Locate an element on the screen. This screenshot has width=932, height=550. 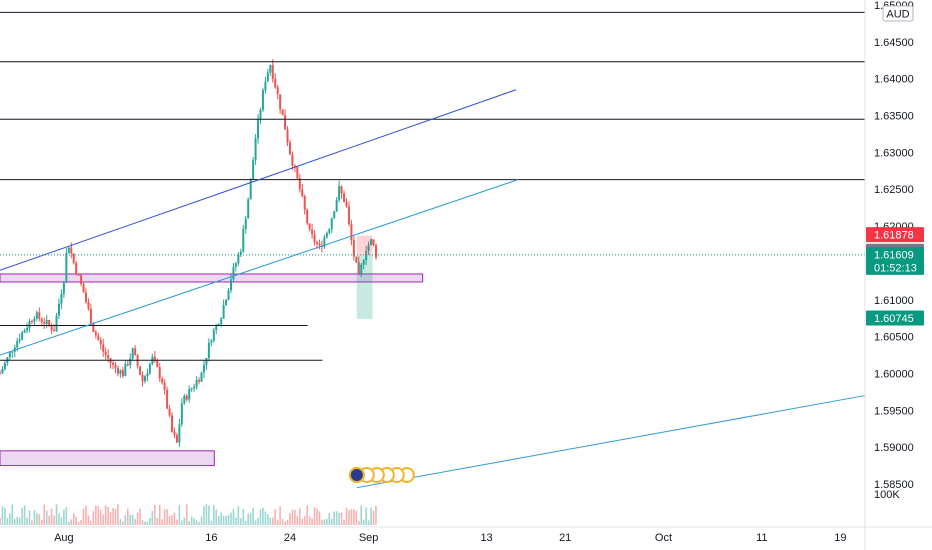
x-tick-label: 21 is located at coordinates (565, 538).